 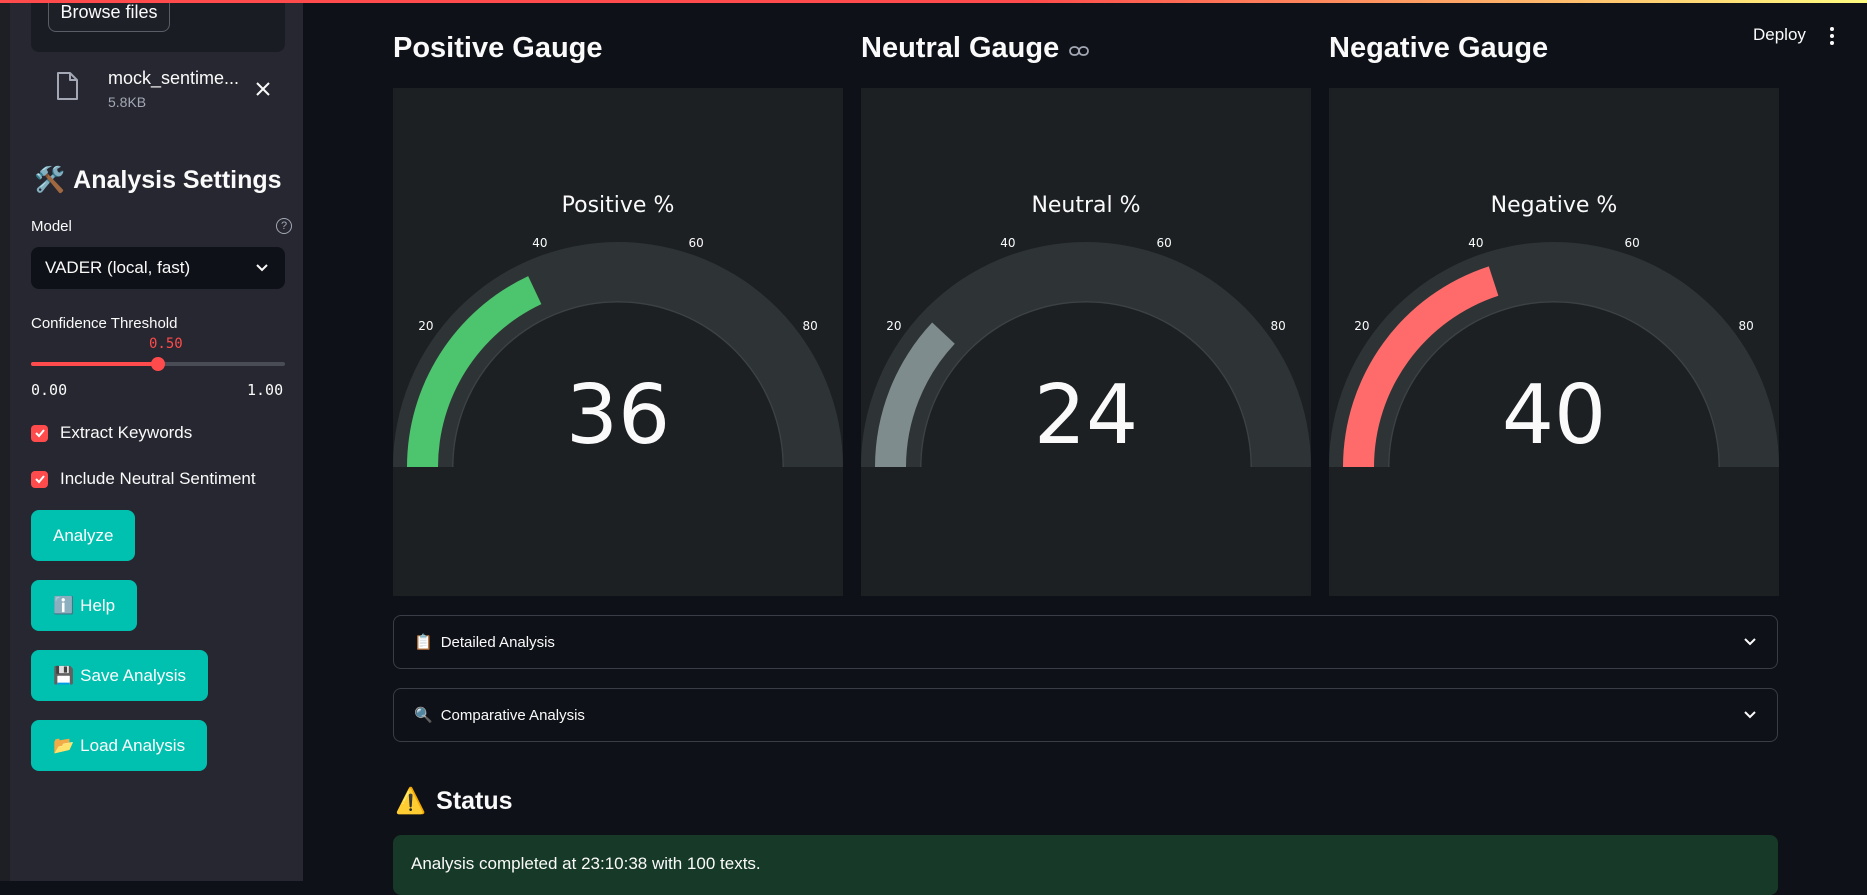 I want to click on floppy-disk-icon: 💾, so click(x=64, y=675).